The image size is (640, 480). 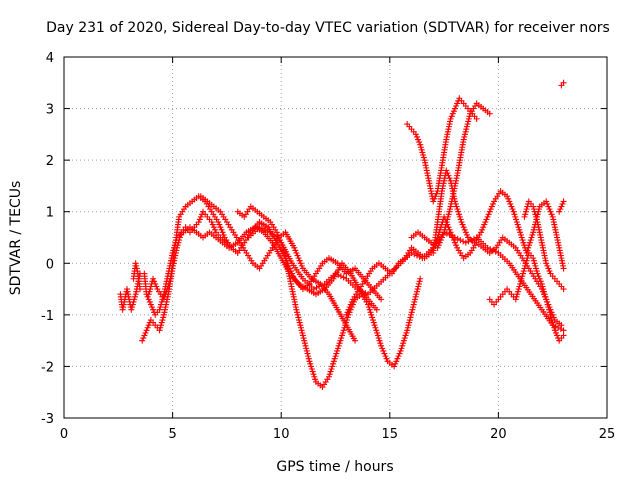 I want to click on x-tick-label: 10, so click(x=281, y=434).